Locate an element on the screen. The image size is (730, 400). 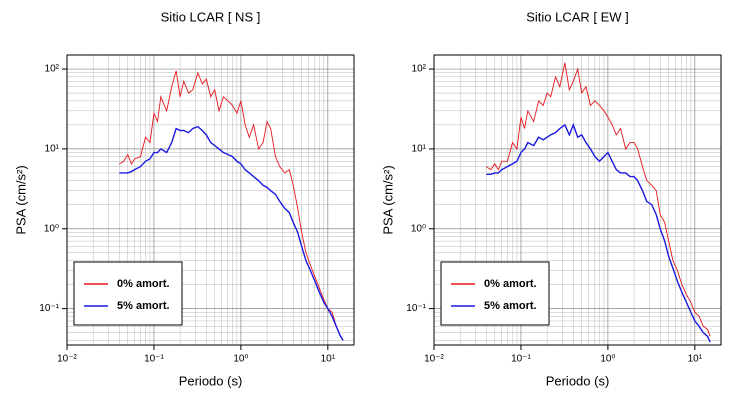
chart-title: Sitio LCAR [ EW ] is located at coordinates (577, 16).